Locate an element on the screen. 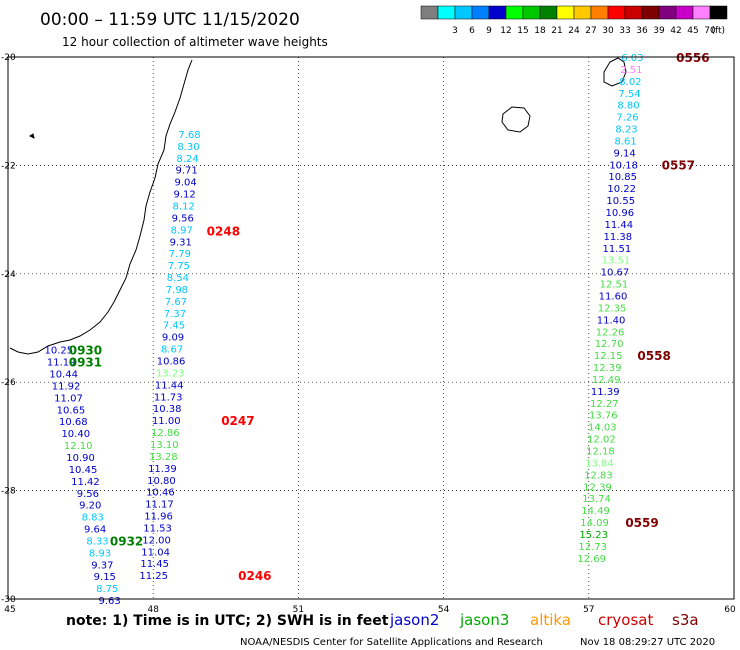  wave-height-label: 10.85 is located at coordinates (622, 177).